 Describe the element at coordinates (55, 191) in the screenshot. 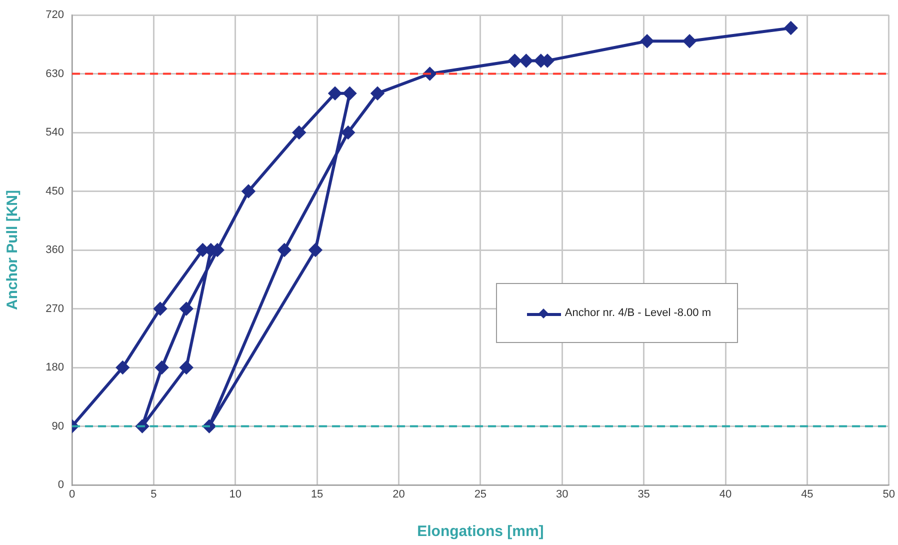

I see `y-tick-label: 450` at that location.